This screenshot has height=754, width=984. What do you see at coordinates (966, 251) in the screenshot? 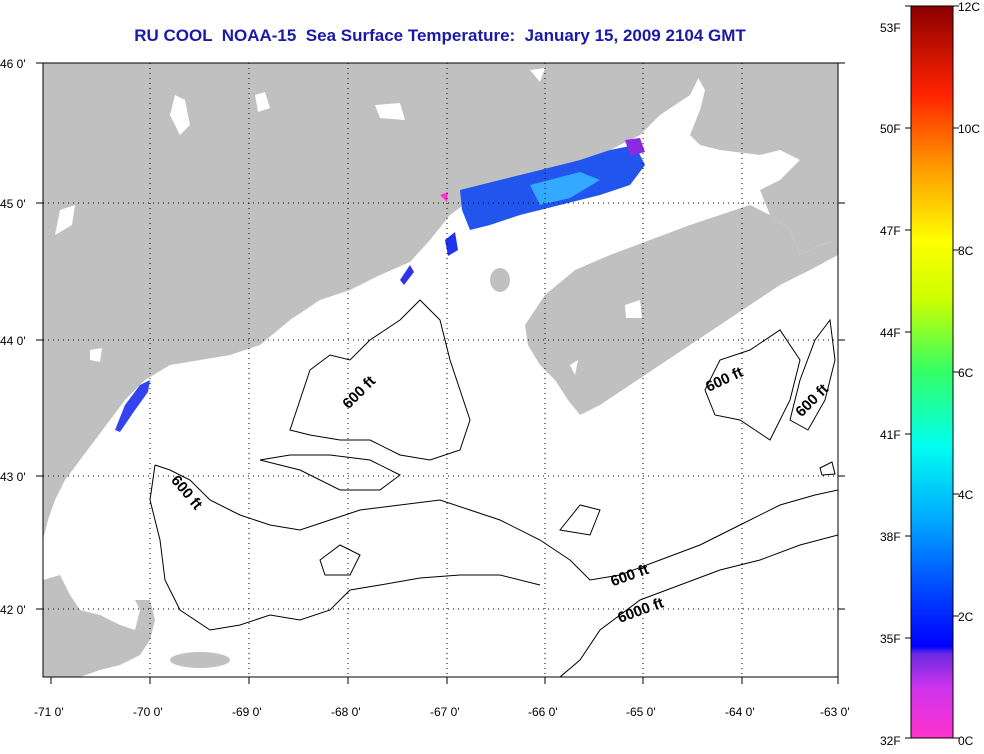
I see `colorbar-c-label: 8C` at bounding box center [966, 251].